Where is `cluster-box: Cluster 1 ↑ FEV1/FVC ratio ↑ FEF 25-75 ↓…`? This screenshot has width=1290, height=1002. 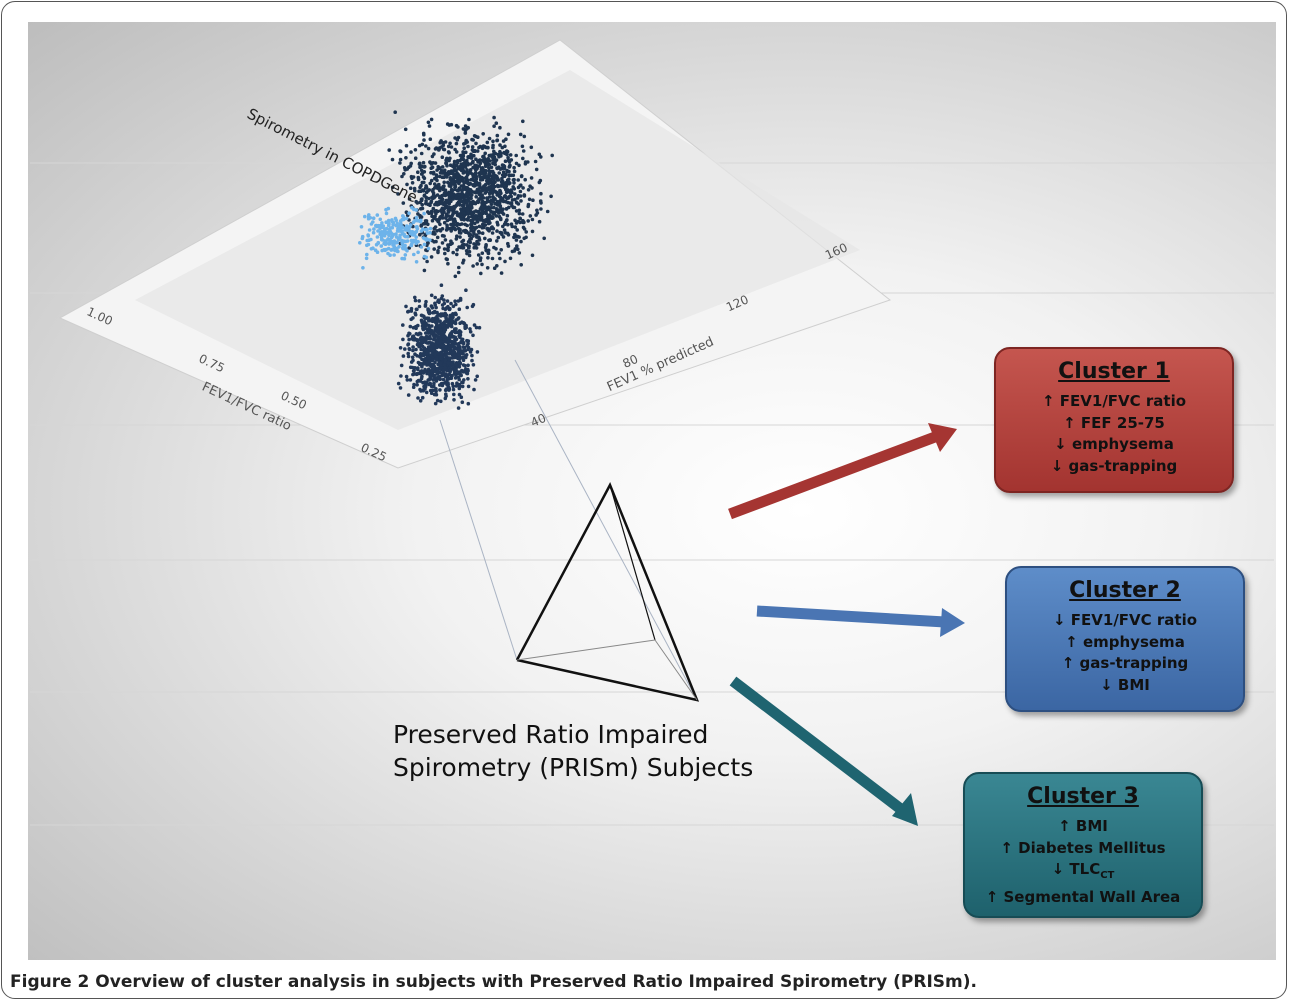 cluster-box: Cluster 1 ↑ FEV1/FVC ratio ↑ FEF 25-75 ↓… is located at coordinates (1114, 420).